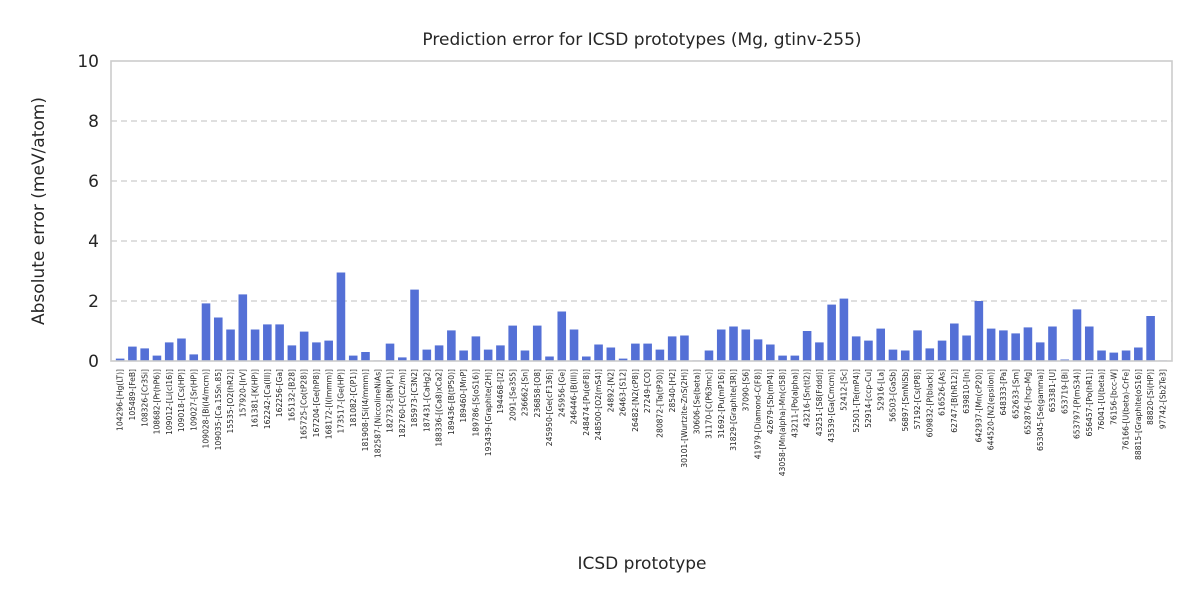 Image resolution: width=1200 pixels, height=600 pixels. What do you see at coordinates (451, 402) in the screenshot?
I see `x-tick-label: 189436-[B(tP50)]` at bounding box center [451, 402].